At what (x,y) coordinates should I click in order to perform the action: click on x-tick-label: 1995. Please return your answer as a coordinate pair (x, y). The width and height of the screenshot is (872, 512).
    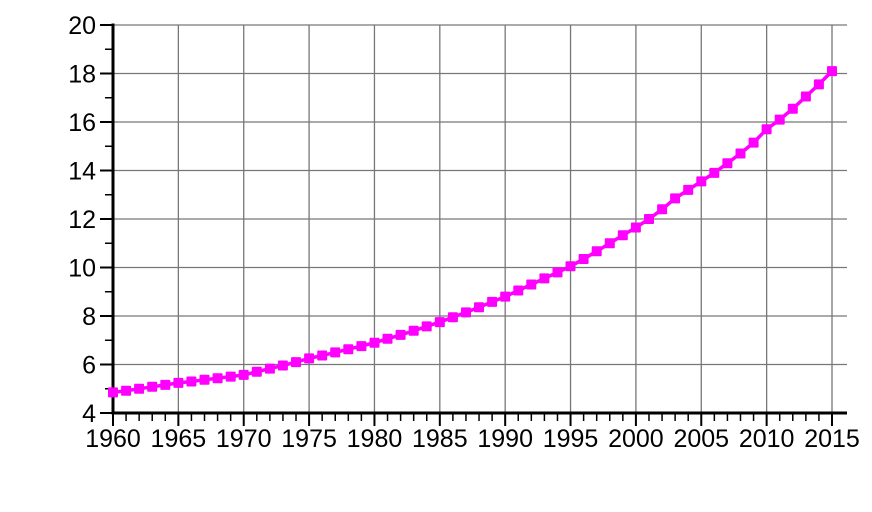
    Looking at the image, I should click on (571, 439).